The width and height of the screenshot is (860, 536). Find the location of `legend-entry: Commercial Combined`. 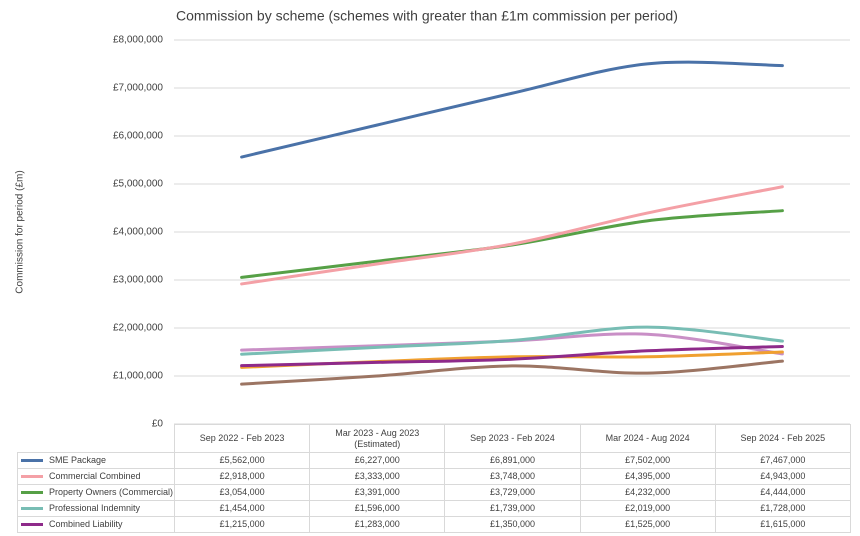

legend-entry: Commercial Combined is located at coordinates (96, 476).